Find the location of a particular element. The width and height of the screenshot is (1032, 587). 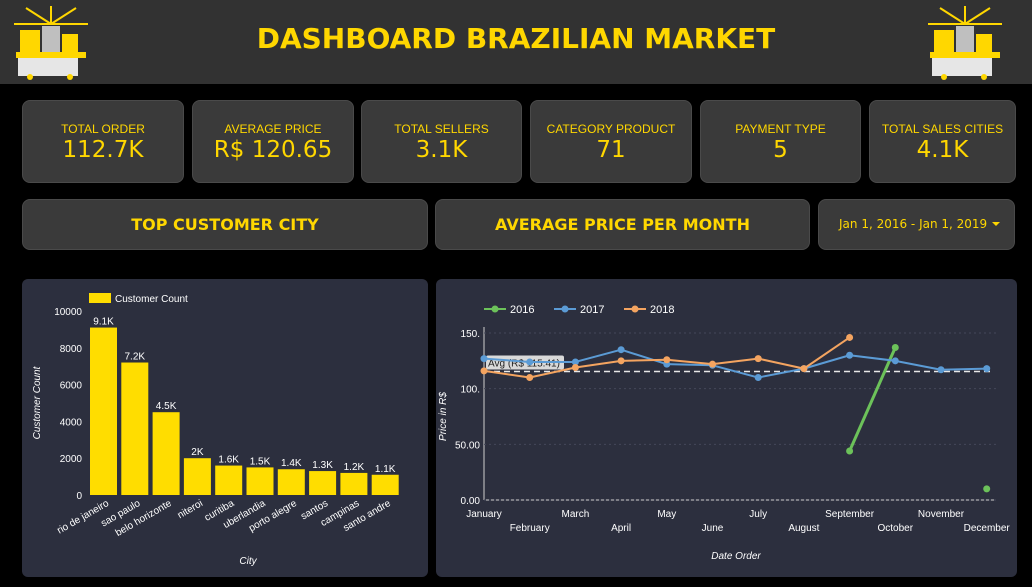

date-range-picker: Jan 1, 2016 - Jan 1, 2019 is located at coordinates (916, 224).